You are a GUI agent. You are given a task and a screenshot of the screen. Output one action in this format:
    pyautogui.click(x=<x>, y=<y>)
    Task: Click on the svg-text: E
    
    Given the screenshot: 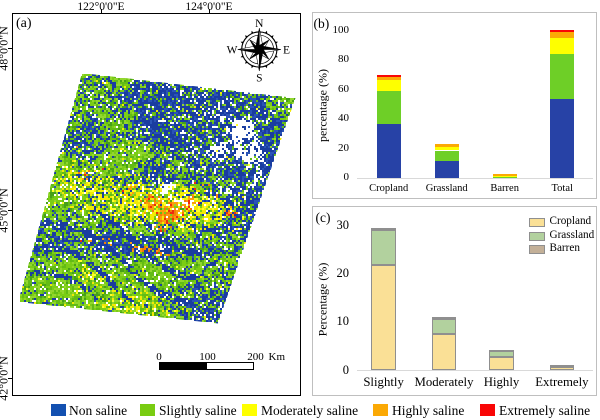 What is the action you would take?
    pyautogui.click(x=286, y=51)
    